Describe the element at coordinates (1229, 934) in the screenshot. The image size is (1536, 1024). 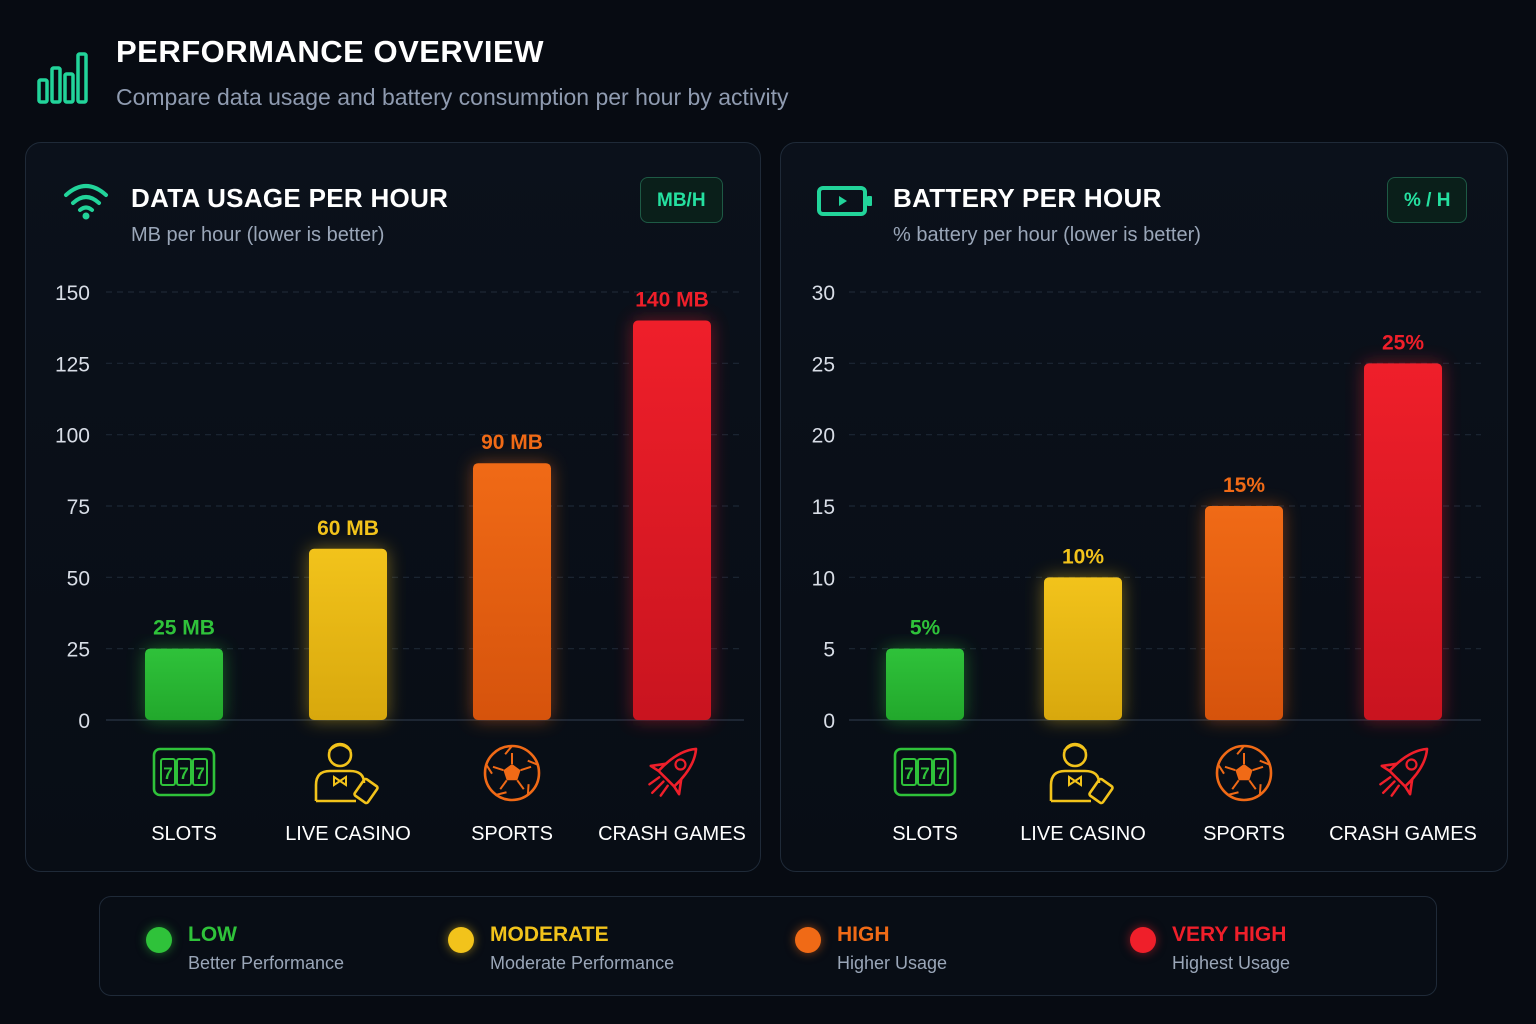
I see `legend-label: VERY HIGH` at that location.